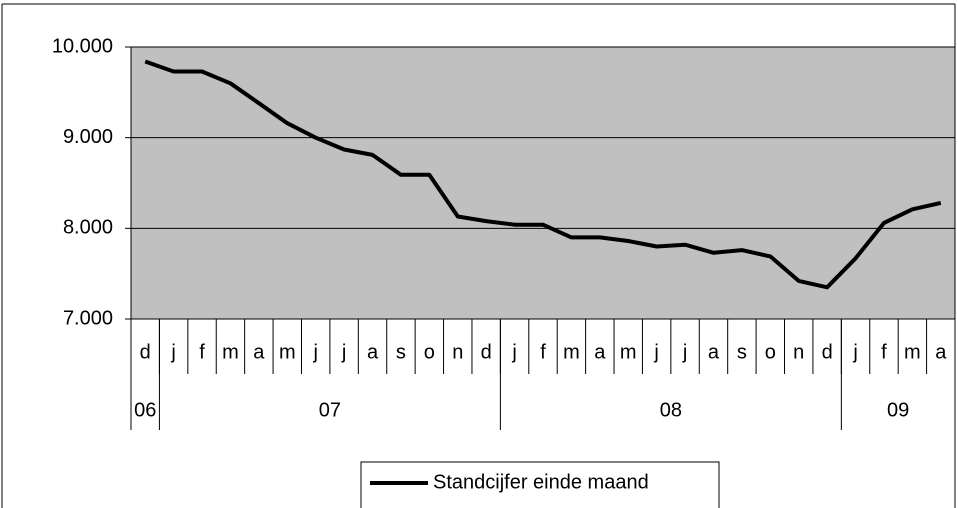 This screenshot has width=958, height=508. What do you see at coordinates (88, 318) in the screenshot?
I see `y-tick-label: 7.000` at bounding box center [88, 318].